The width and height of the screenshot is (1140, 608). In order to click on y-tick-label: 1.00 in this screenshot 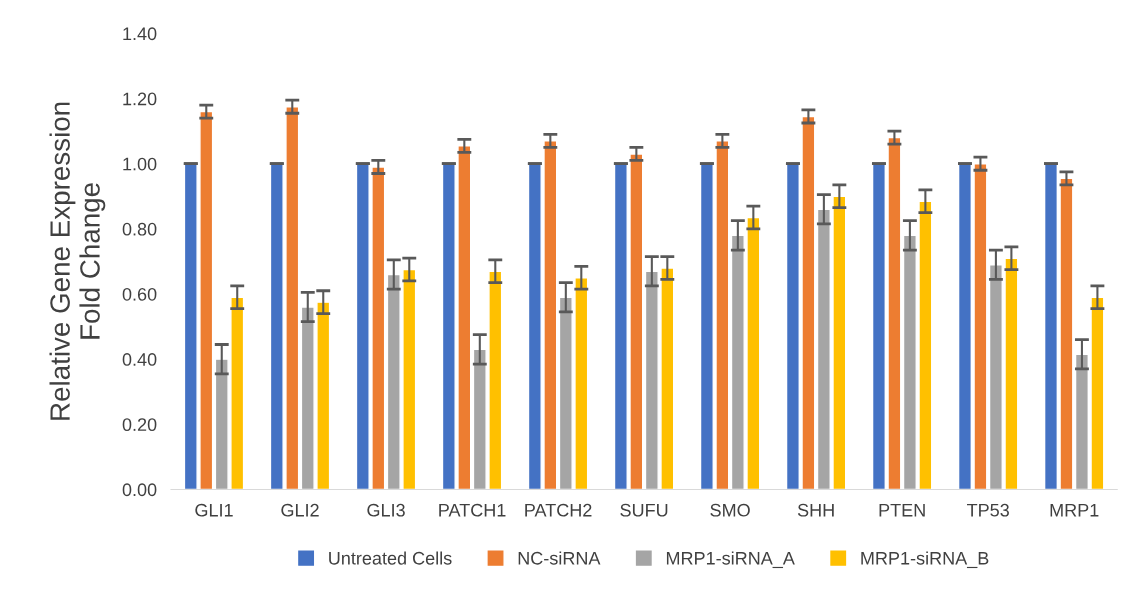, I will do `click(140, 164)`.